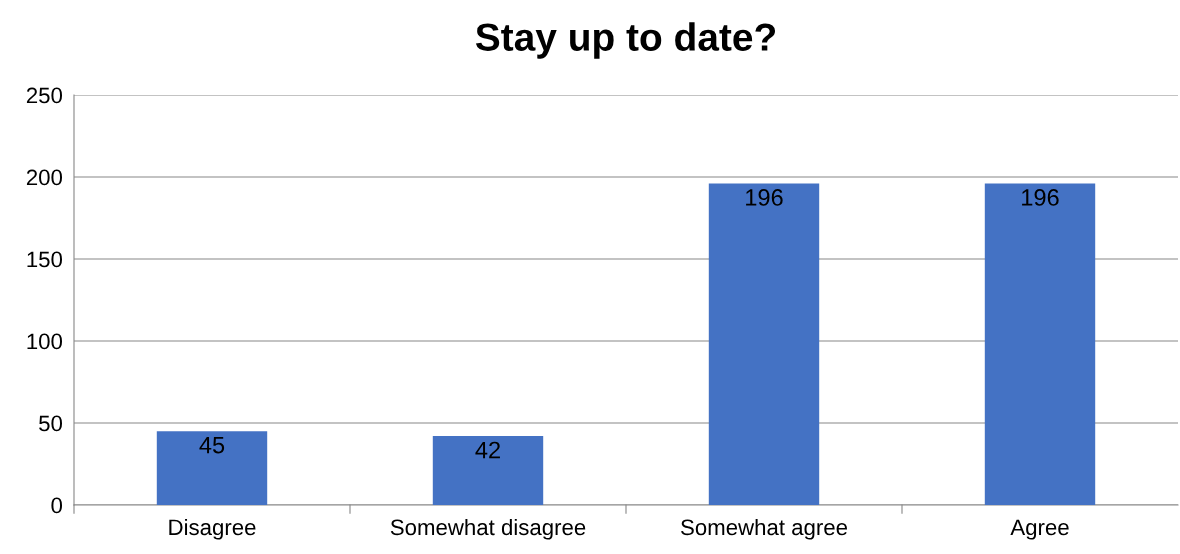  I want to click on y-tick-label: 0, so click(57, 505).